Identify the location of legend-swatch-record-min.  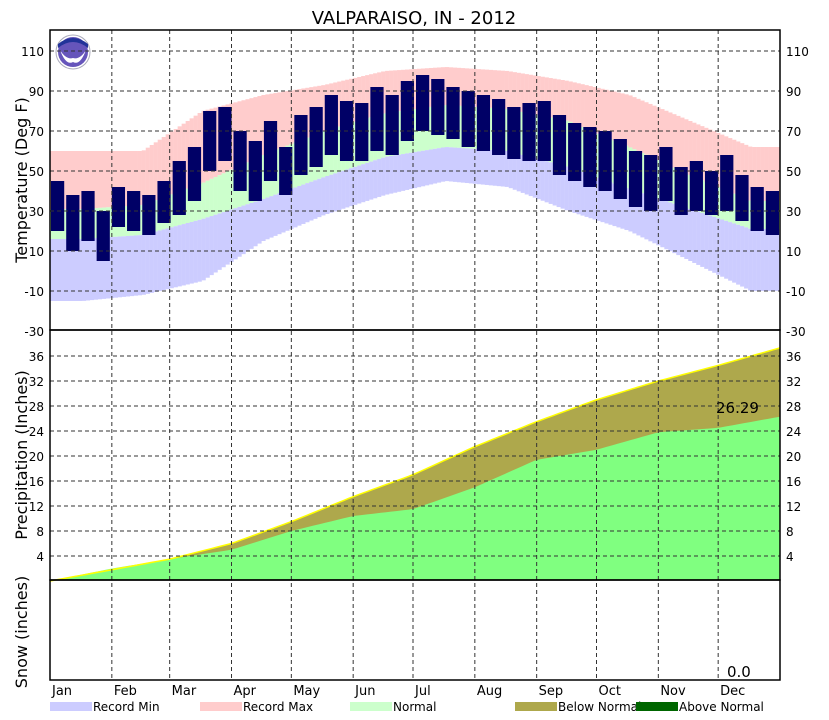
(71, 706).